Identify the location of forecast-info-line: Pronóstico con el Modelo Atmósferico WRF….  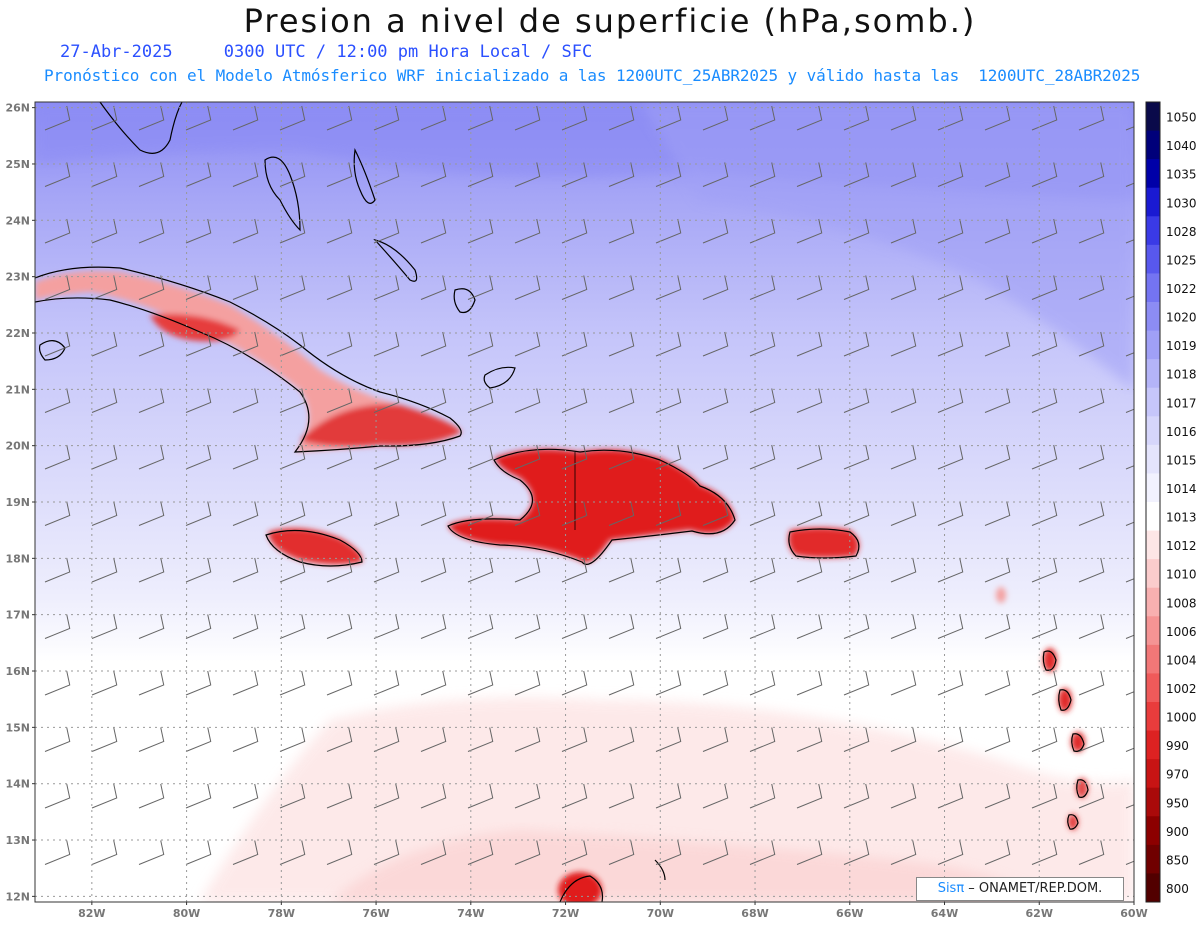
(592, 75).